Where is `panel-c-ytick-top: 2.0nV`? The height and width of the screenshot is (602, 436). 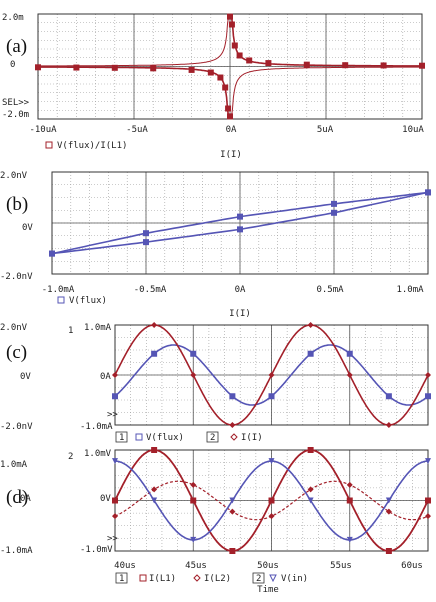
panel-c-ytick-top: 2.0nV is located at coordinates (14, 328).